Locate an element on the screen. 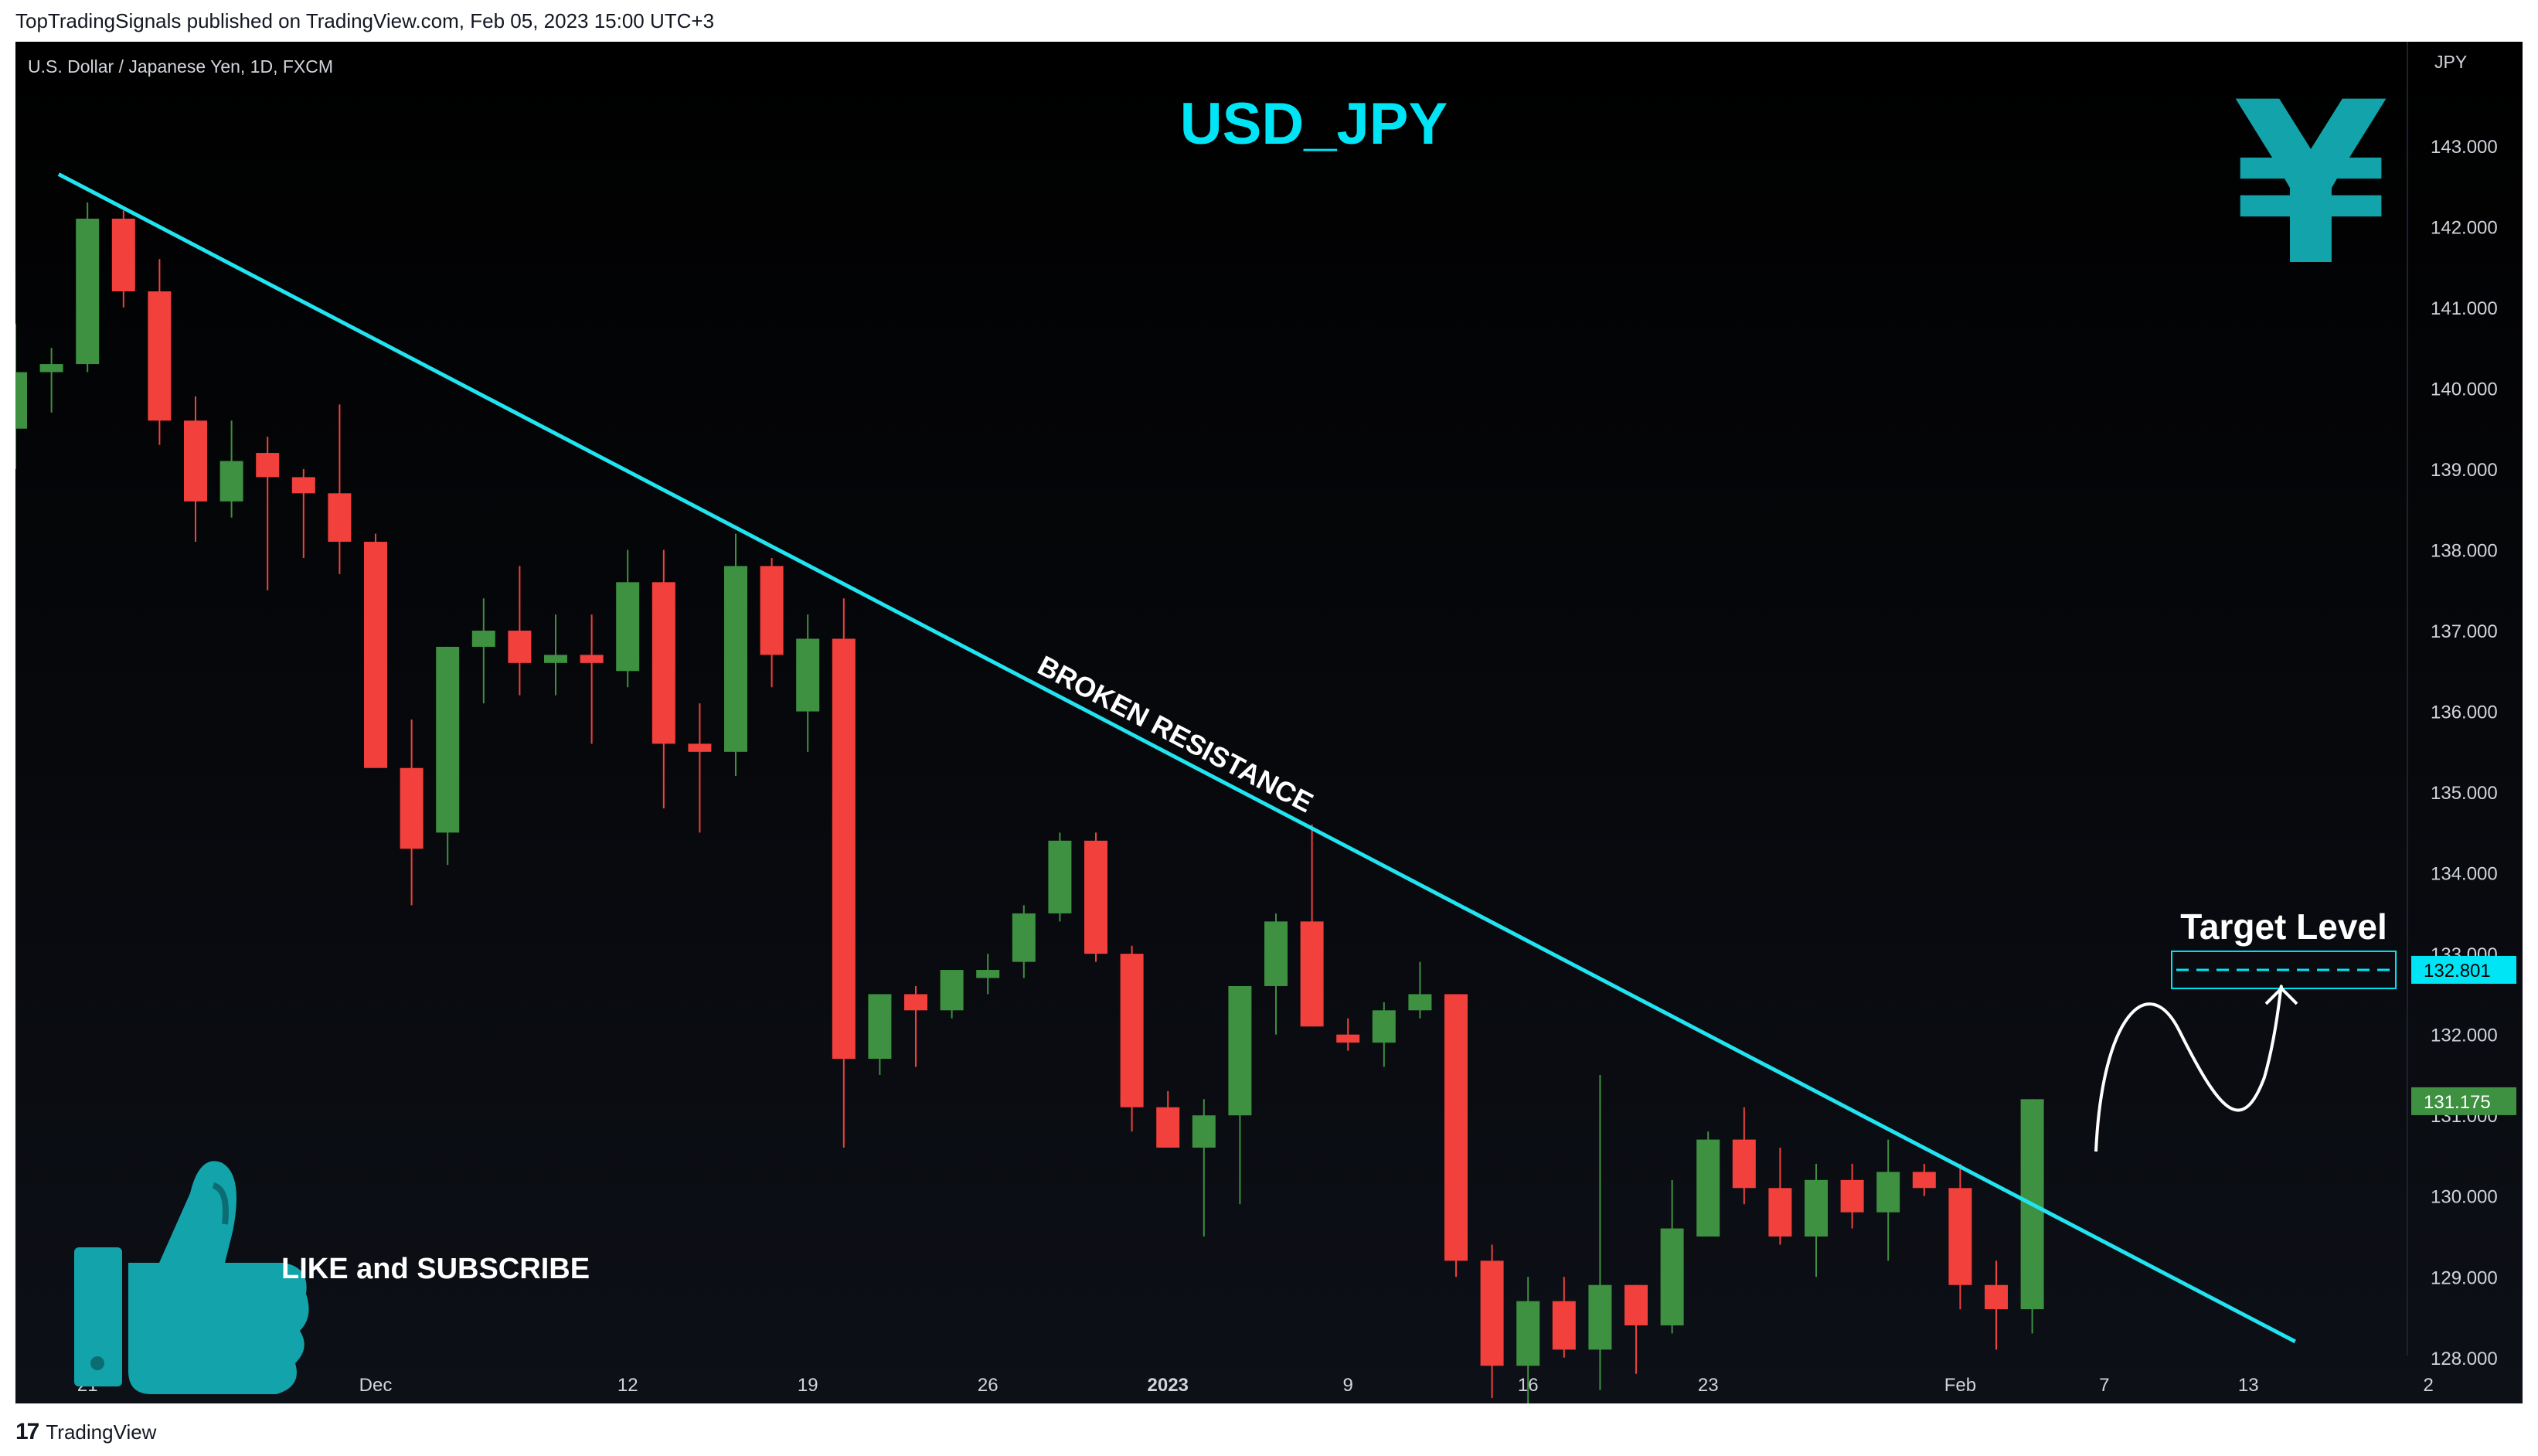 The height and width of the screenshot is (1456, 2538). x-tick-label: 12 is located at coordinates (628, 1386).